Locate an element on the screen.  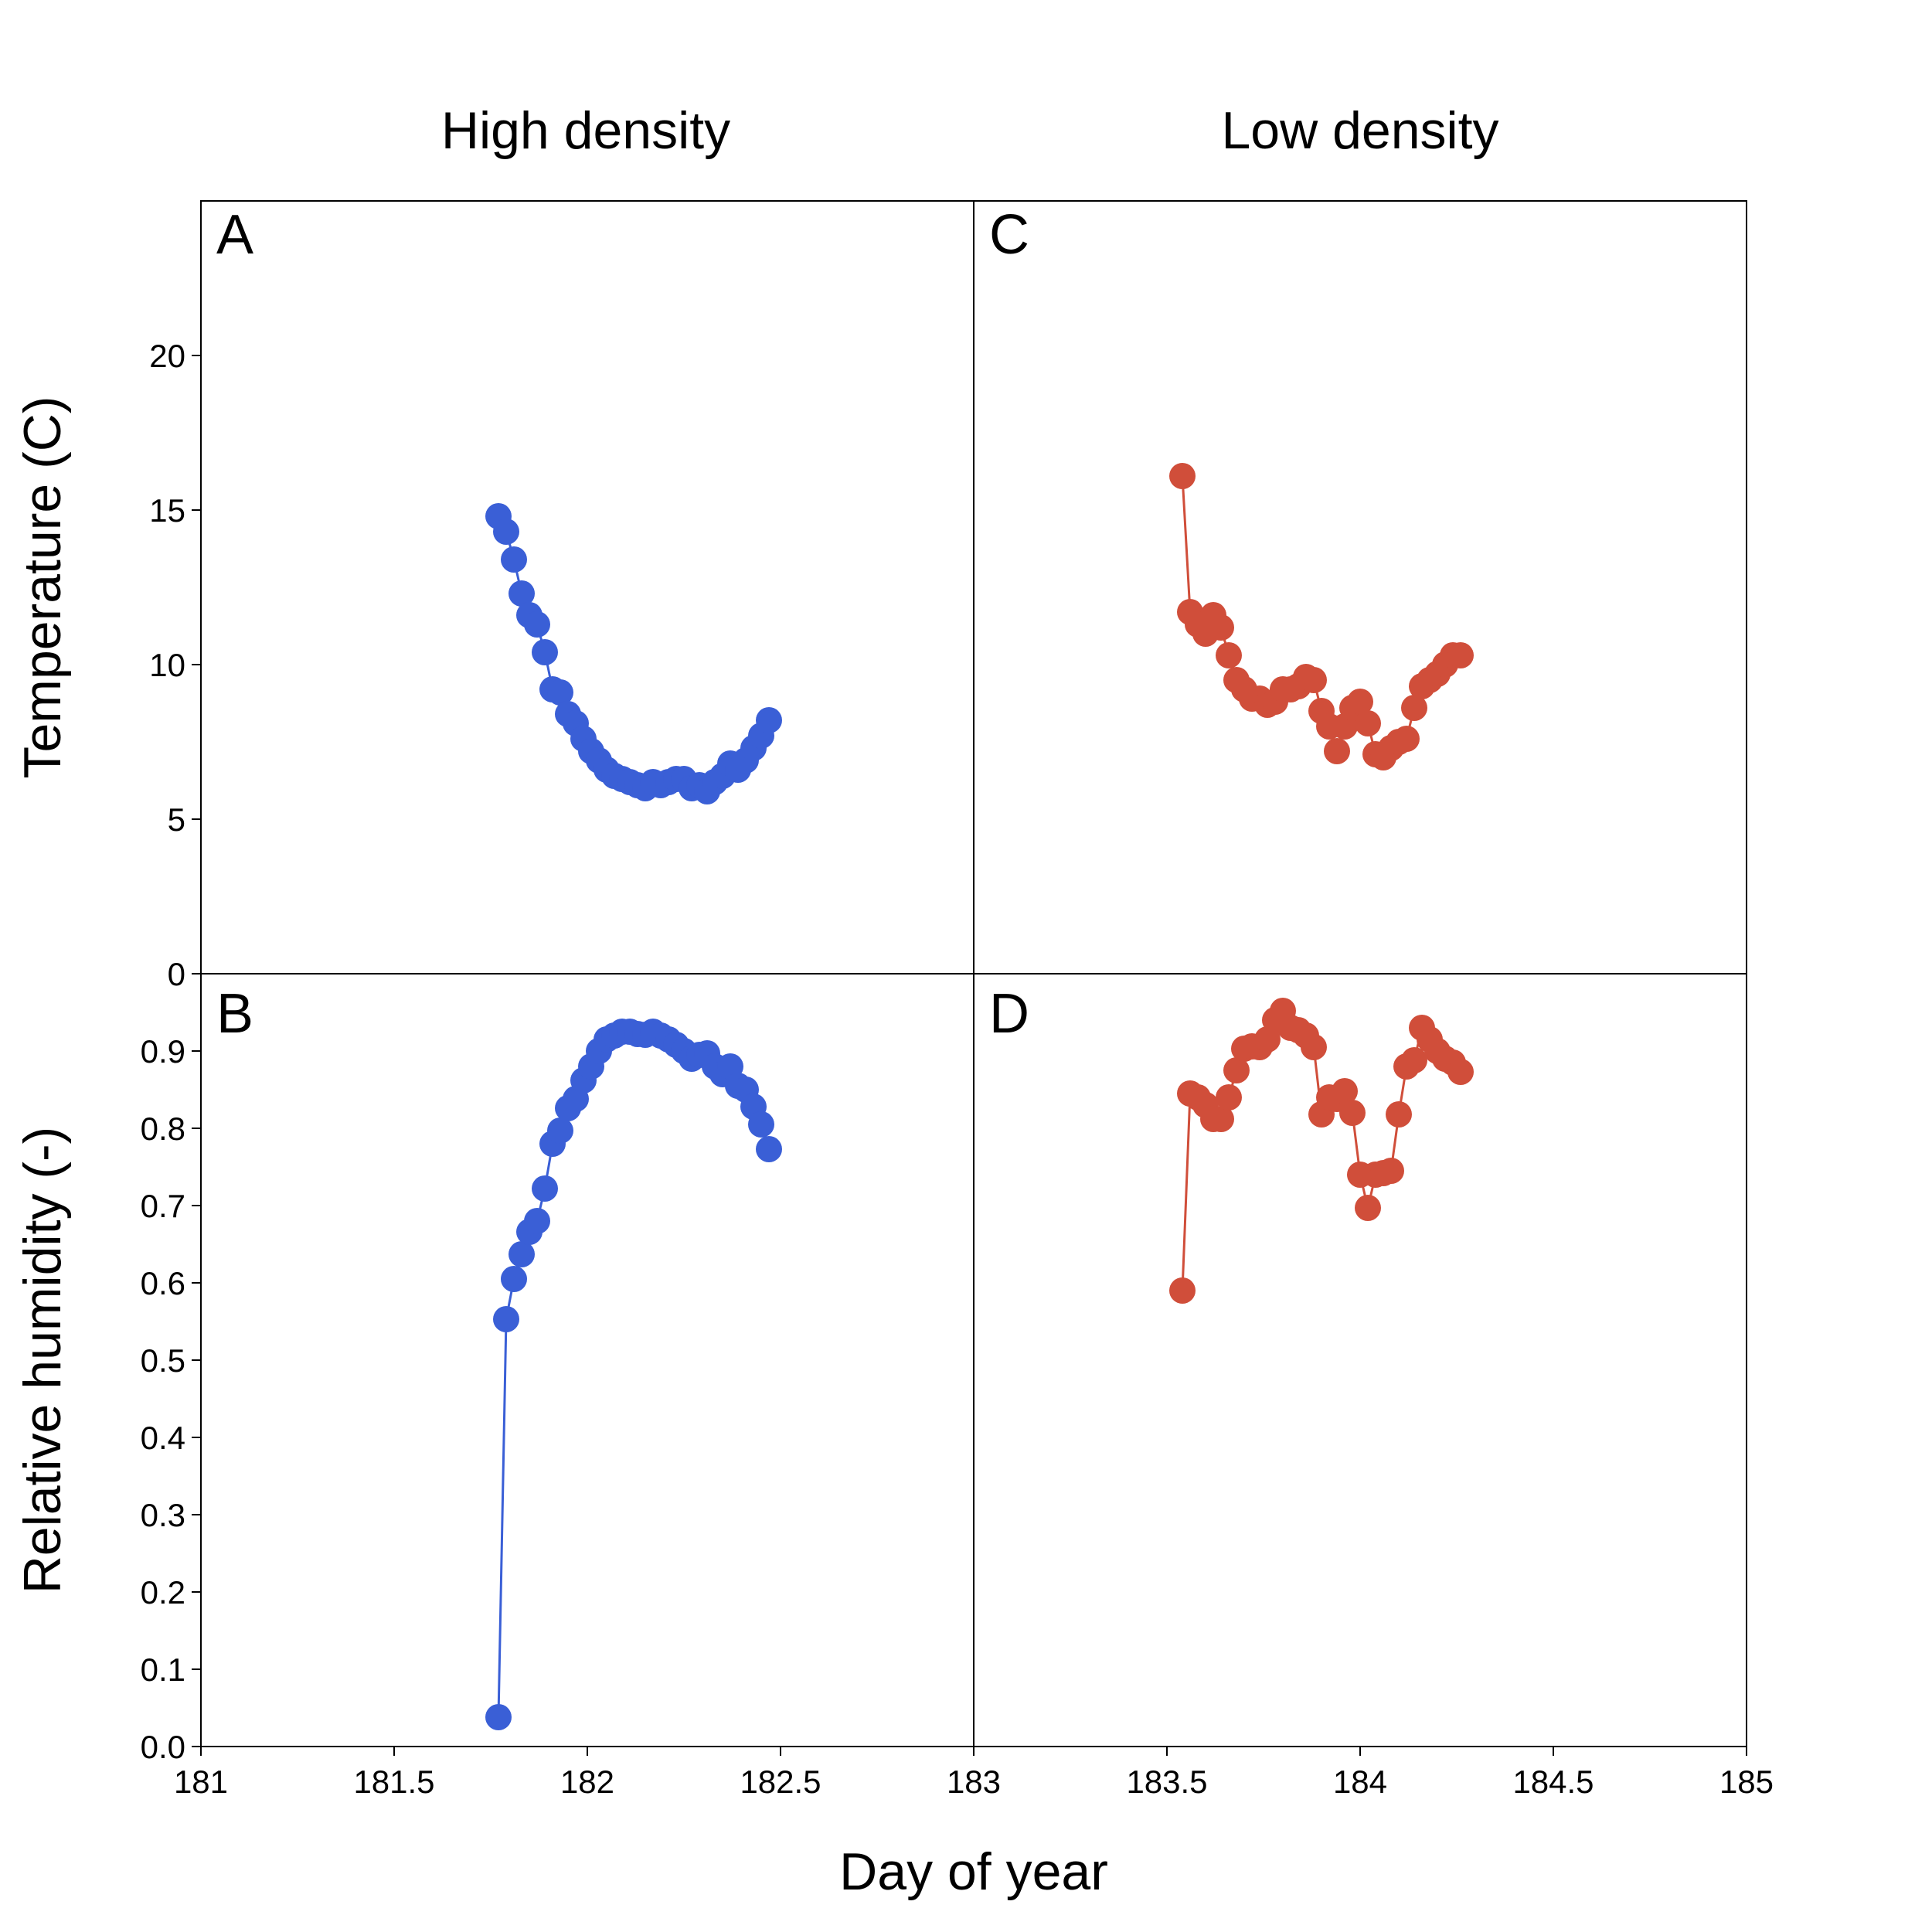
y-tick-label-humidity: 0.2 is located at coordinates (163, 1593).